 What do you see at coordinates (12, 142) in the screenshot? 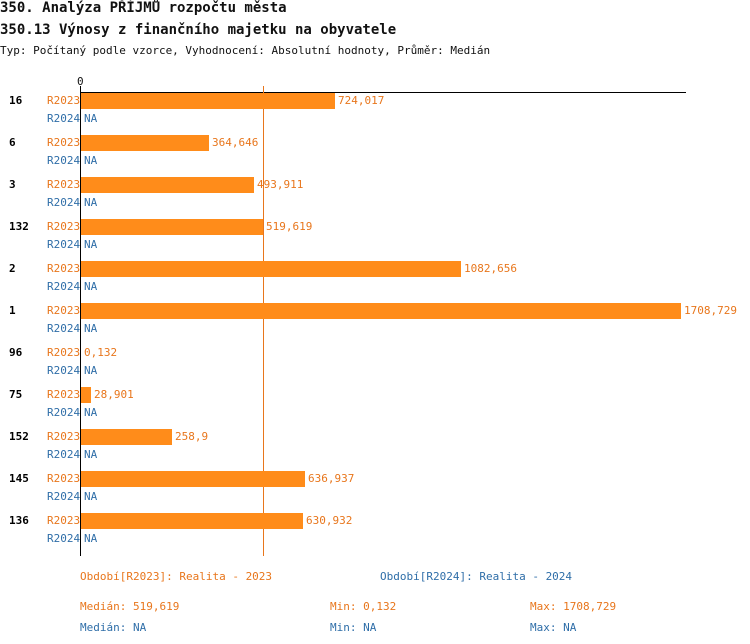
I see `category-label: 6` at bounding box center [12, 142].